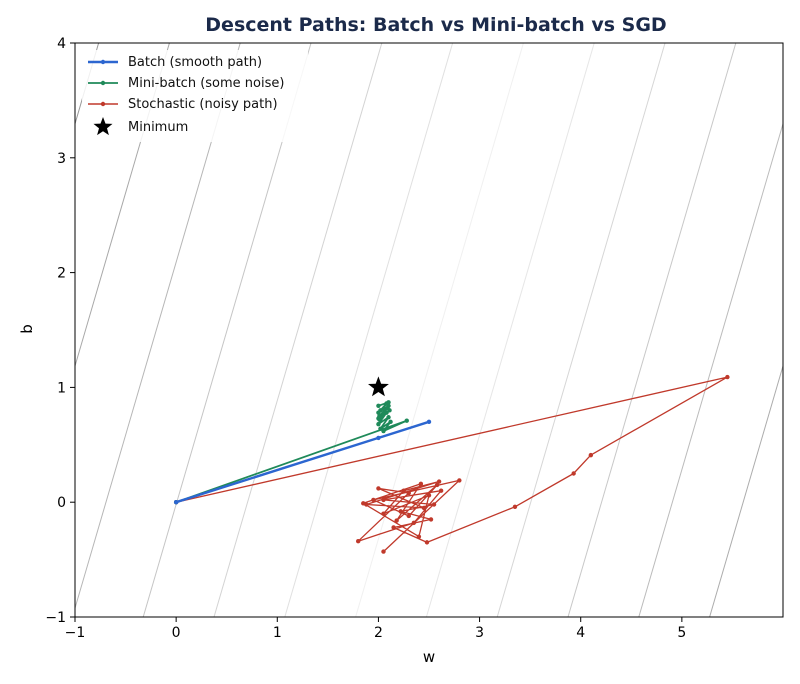 The image size is (800, 684). I want to click on x-tick-label: 1, so click(277, 633).